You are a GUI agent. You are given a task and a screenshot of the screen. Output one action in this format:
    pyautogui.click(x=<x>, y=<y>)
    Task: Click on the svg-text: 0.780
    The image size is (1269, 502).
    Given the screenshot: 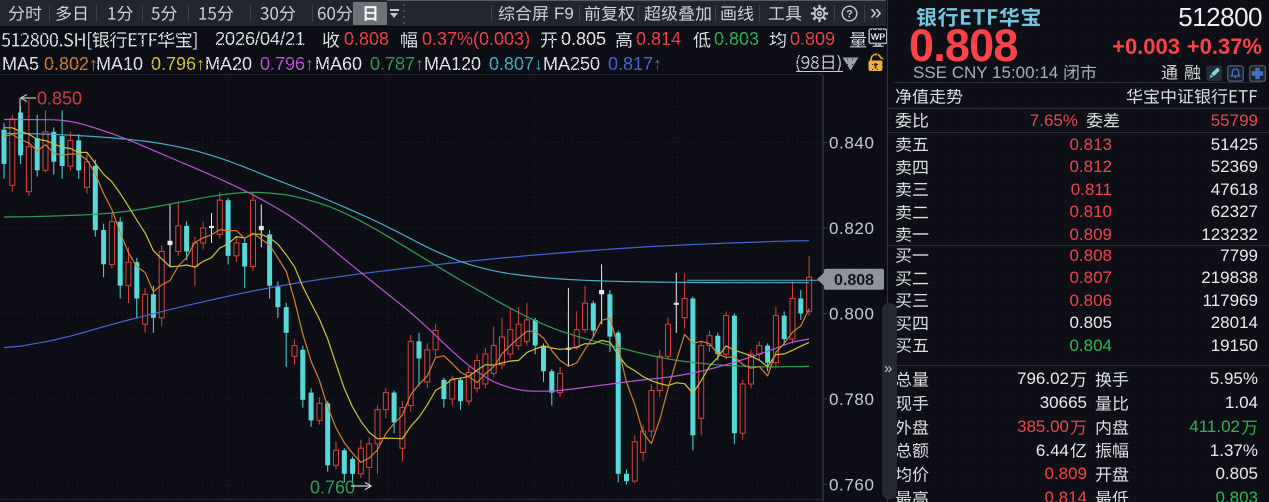 What is the action you would take?
    pyautogui.click(x=852, y=399)
    